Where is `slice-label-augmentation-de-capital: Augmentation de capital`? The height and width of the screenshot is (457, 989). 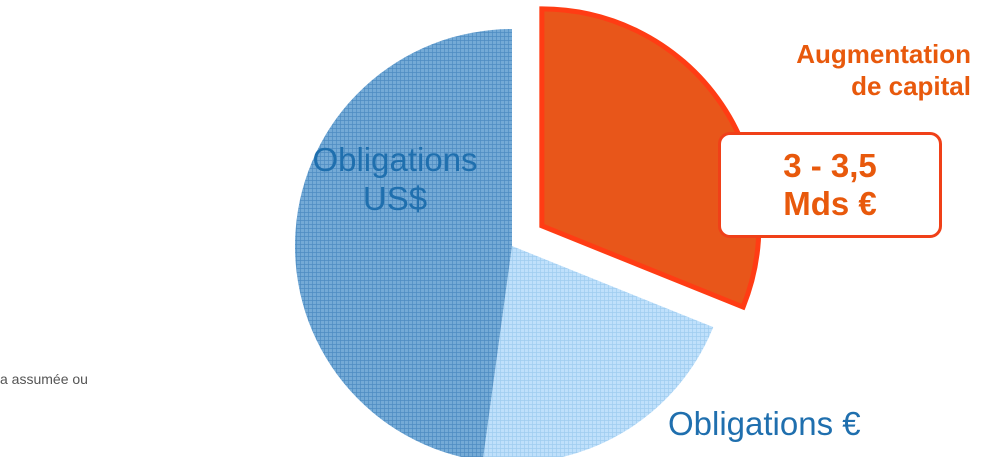
slice-label-augmentation-de-capital: Augmentation de capital is located at coordinates (883, 70).